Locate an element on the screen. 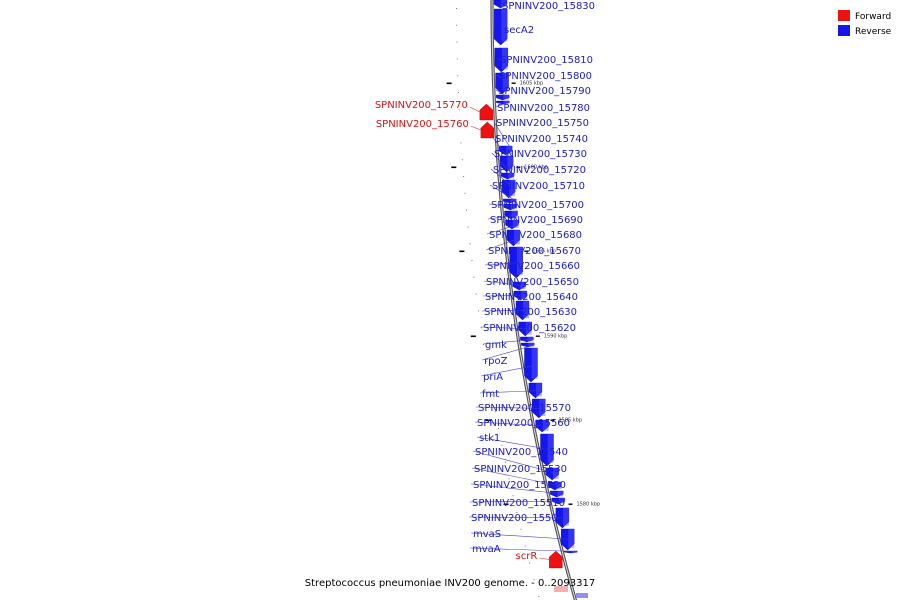 This screenshot has height=600, width=900. reverse-gene: secA2 is located at coordinates (513, 27).